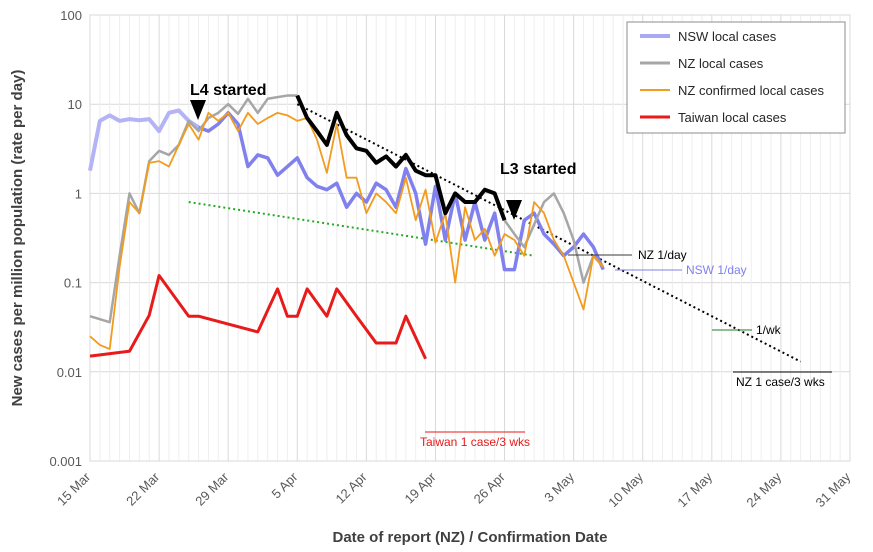 The width and height of the screenshot is (873, 552). What do you see at coordinates (212, 489) in the screenshot?
I see `x-tick-label: 29 Mar` at bounding box center [212, 489].